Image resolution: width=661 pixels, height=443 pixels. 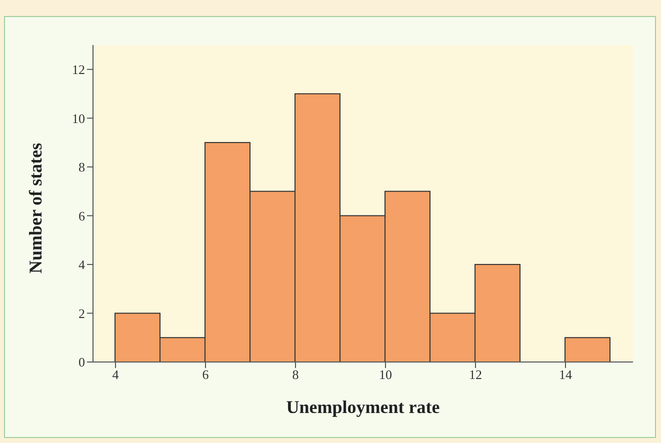 I want to click on y-tick-label: 2, so click(x=81, y=313).